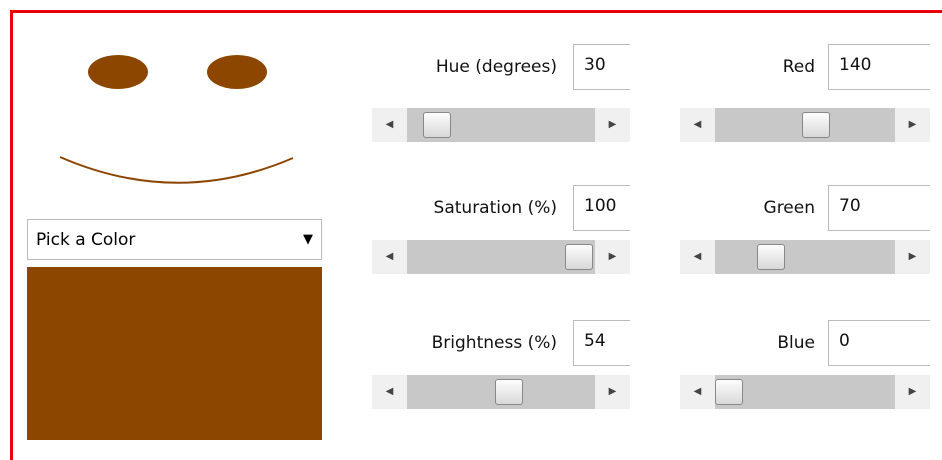 The width and height of the screenshot is (942, 460). I want to click on field-label: Blue, so click(796, 343).